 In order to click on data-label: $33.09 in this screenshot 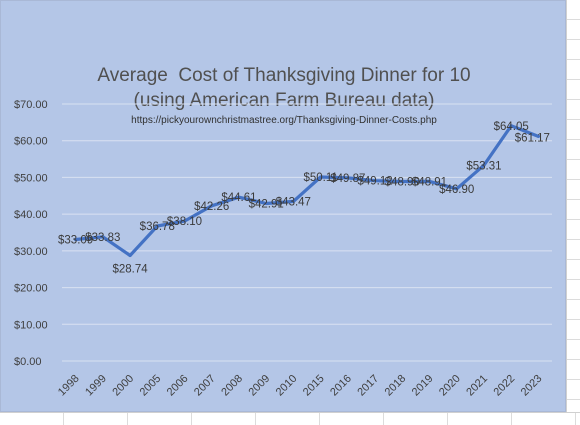, I will do `click(75, 241)`.